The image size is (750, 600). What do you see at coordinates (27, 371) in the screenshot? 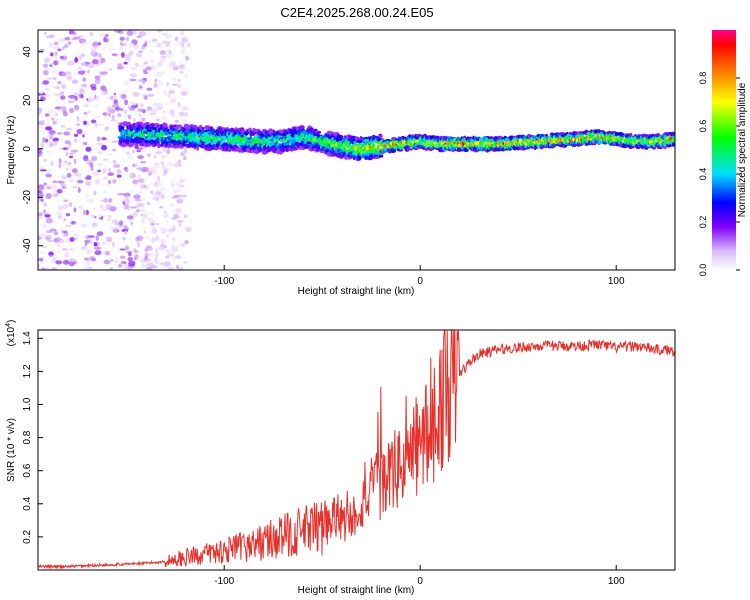
I see `y-tick-label: 1.2` at bounding box center [27, 371].